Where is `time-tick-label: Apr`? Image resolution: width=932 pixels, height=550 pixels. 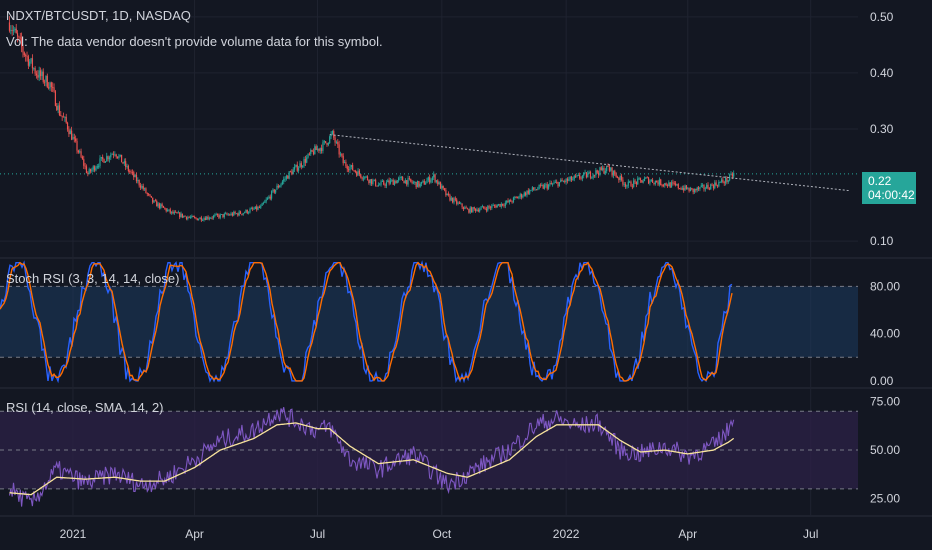
time-tick-label: Apr is located at coordinates (687, 534).